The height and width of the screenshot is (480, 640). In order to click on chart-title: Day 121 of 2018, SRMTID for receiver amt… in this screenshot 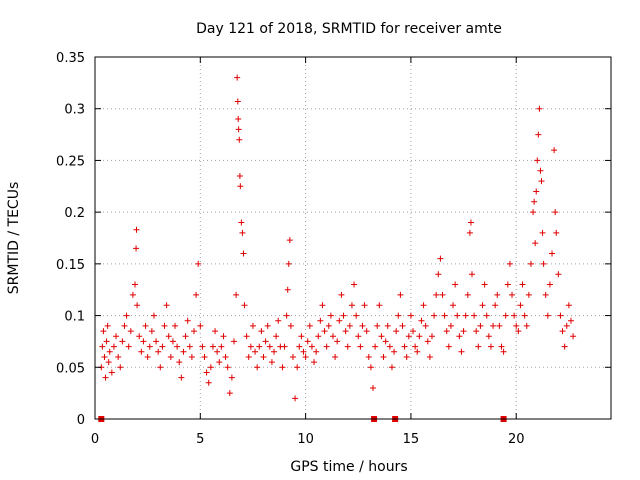, I will do `click(349, 29)`.